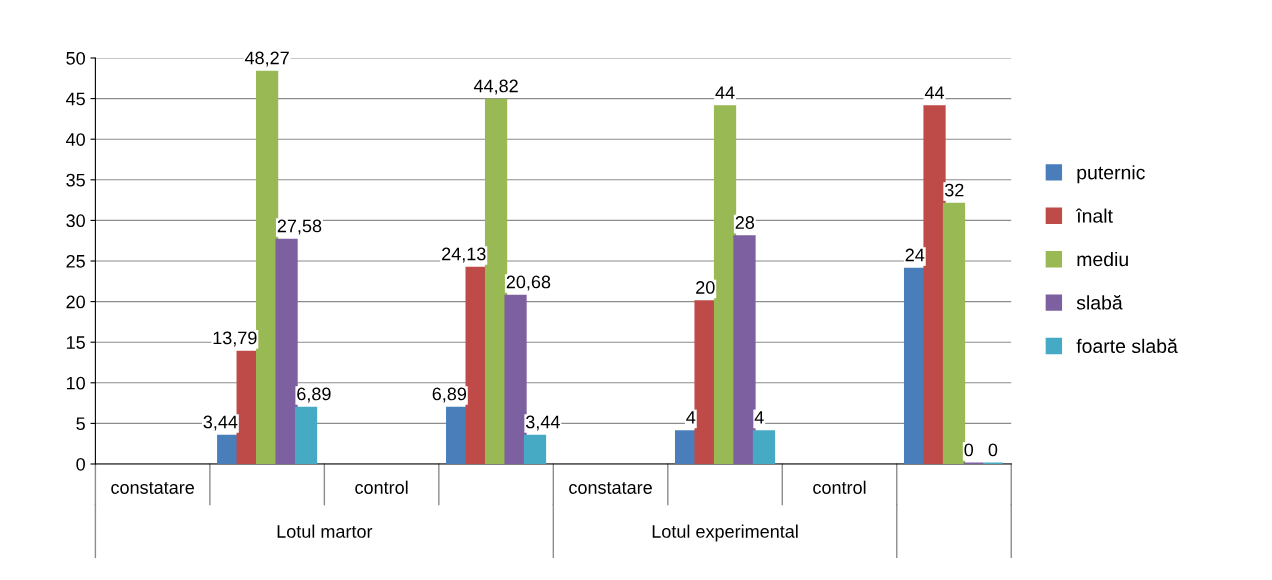 Image resolution: width=1272 pixels, height=580 pixels. Describe the element at coordinates (75, 139) in the screenshot. I see `y-tick-label: 40` at that location.